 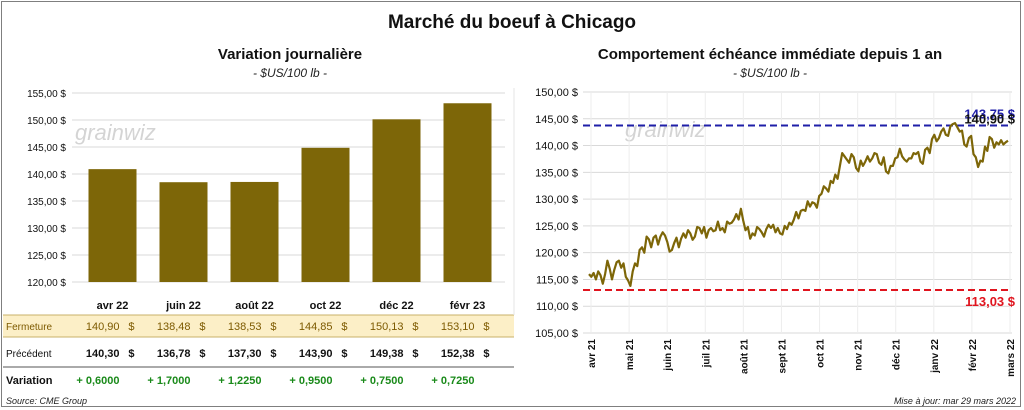 What do you see at coordinates (989, 119) in the screenshot?
I see `last-price-label: 140,90 $` at bounding box center [989, 119].